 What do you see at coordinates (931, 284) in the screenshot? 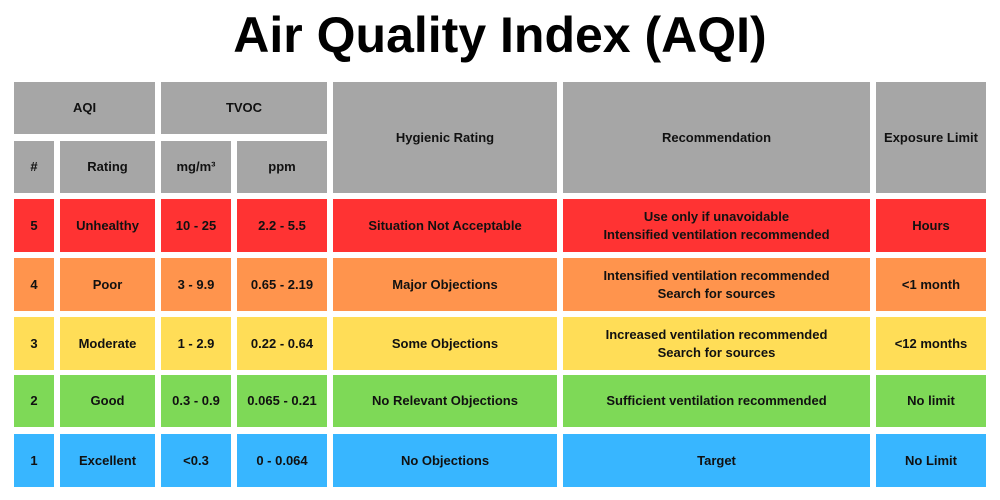
I see `exposure-limit-cell: <1 month` at bounding box center [931, 284].